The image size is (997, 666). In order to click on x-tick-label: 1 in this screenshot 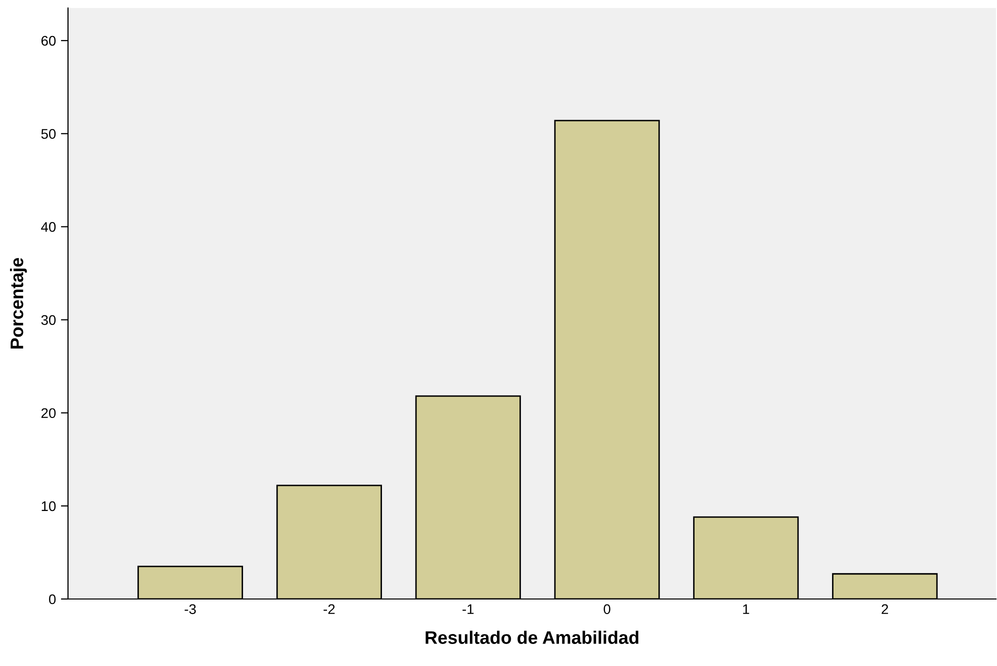, I will do `click(746, 609)`.